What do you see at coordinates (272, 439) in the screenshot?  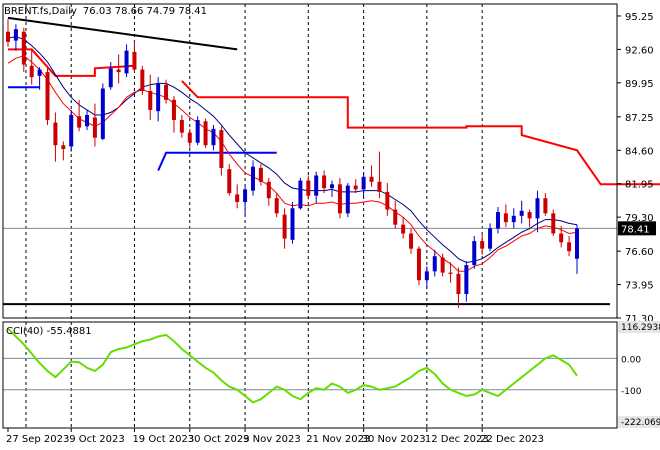 I see `date-tick-label: 9 Nov 2023` at bounding box center [272, 439].